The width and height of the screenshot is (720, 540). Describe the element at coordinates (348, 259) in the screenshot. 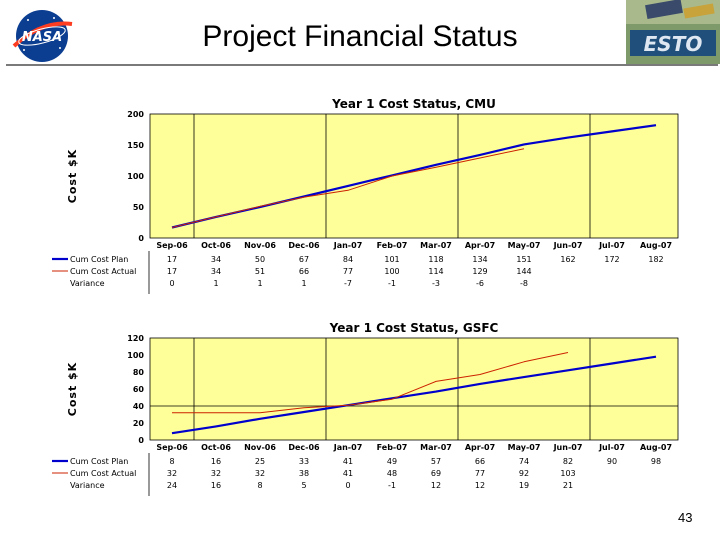

I see `table-cell: 84` at that location.